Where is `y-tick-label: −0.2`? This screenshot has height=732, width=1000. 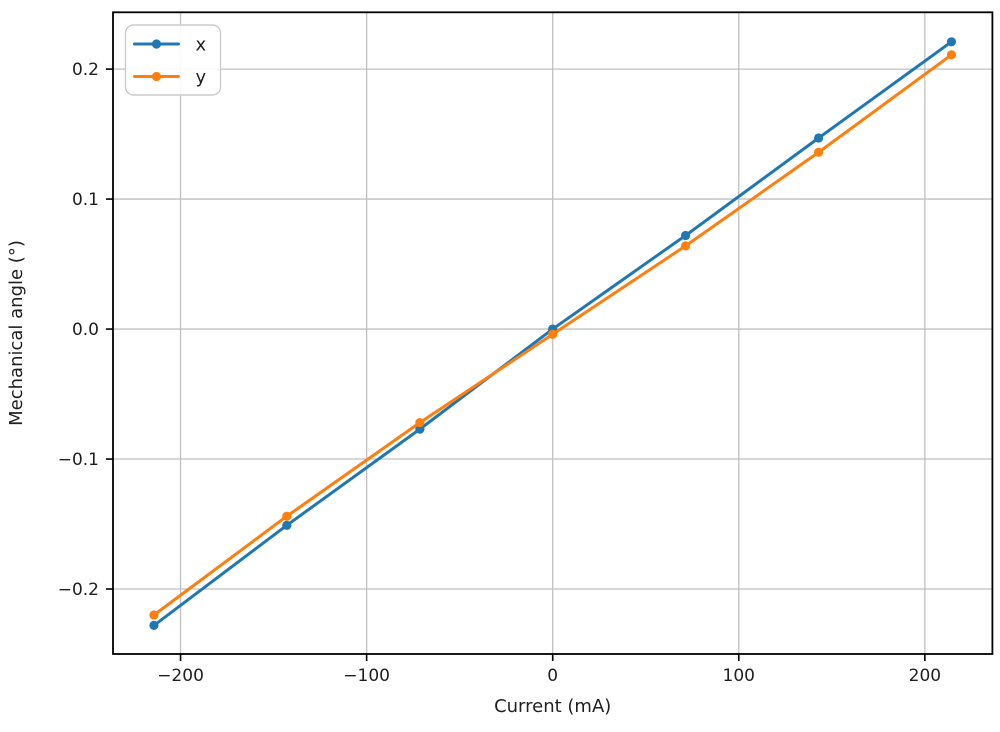 y-tick-label: −0.2 is located at coordinates (78, 590).